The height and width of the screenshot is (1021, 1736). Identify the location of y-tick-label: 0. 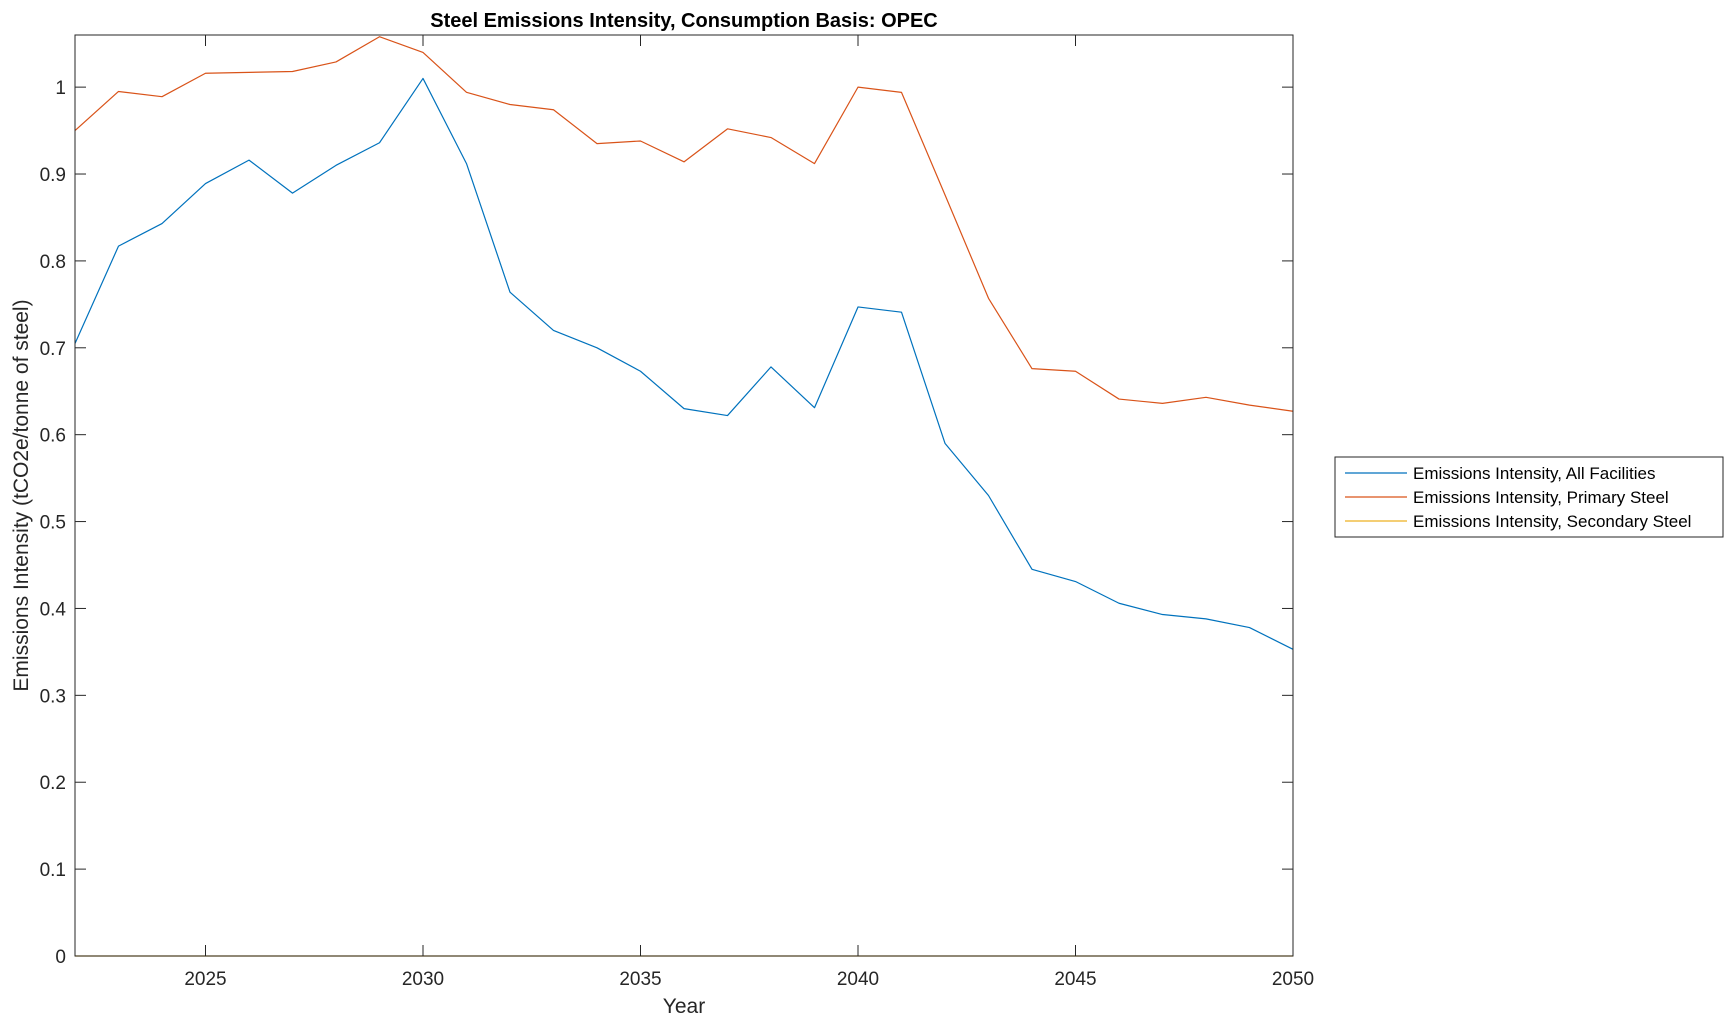
(60, 957).